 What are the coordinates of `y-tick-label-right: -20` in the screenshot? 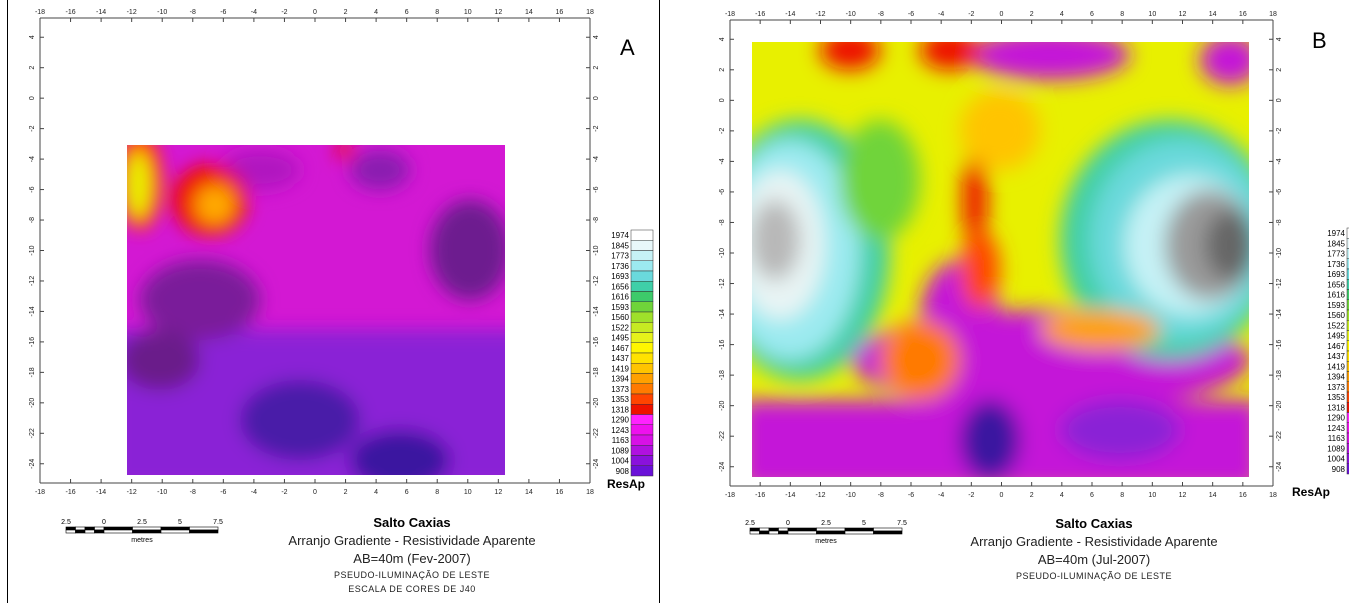 It's located at (1279, 406).